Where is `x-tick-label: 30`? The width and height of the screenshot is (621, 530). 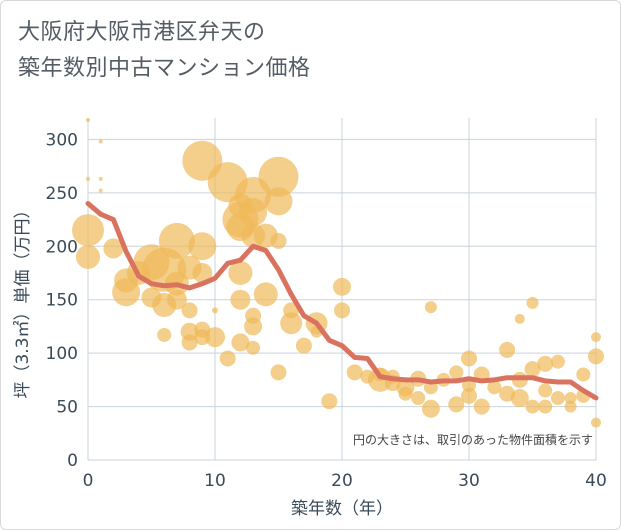 x-tick-label: 30 is located at coordinates (469, 481).